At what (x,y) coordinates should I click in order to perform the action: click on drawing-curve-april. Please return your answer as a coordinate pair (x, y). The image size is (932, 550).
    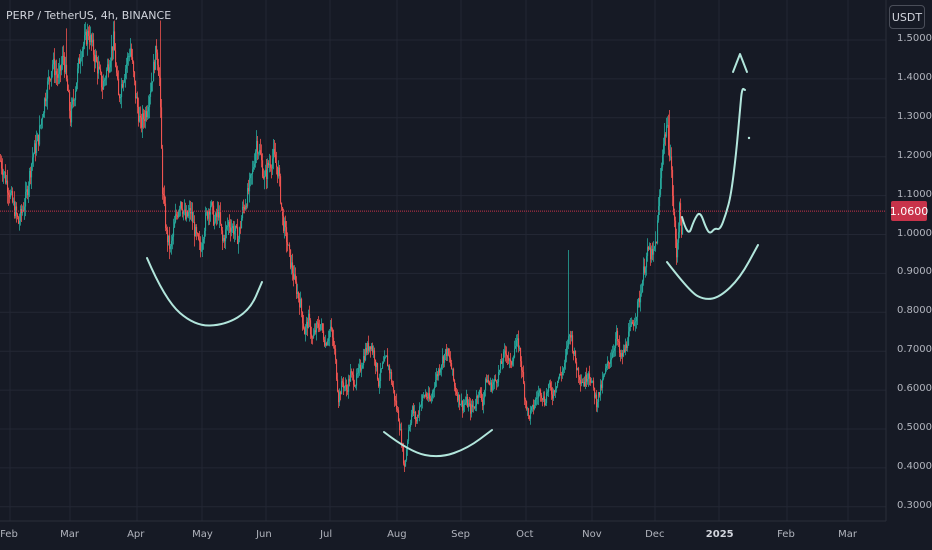
    Looking at the image, I should click on (204, 292).